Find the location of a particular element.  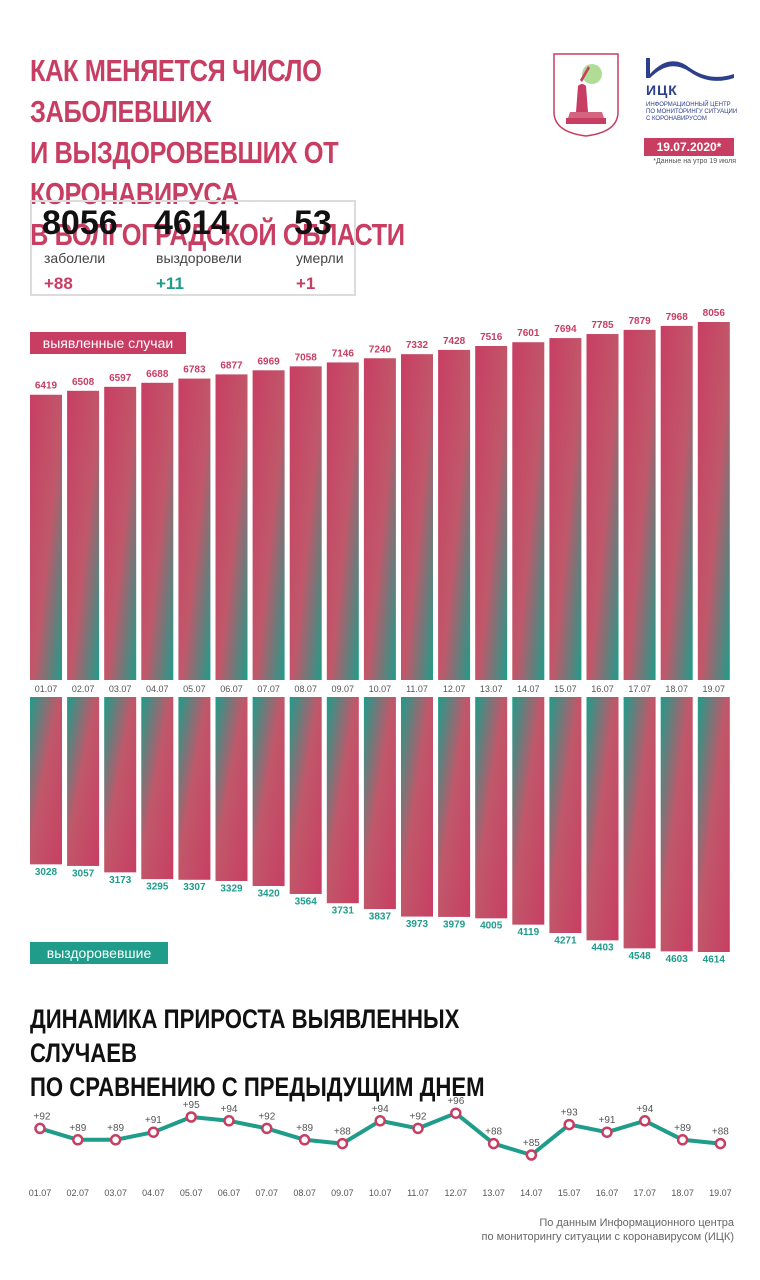

recovered-series-label: выздоровевшие is located at coordinates (99, 953).